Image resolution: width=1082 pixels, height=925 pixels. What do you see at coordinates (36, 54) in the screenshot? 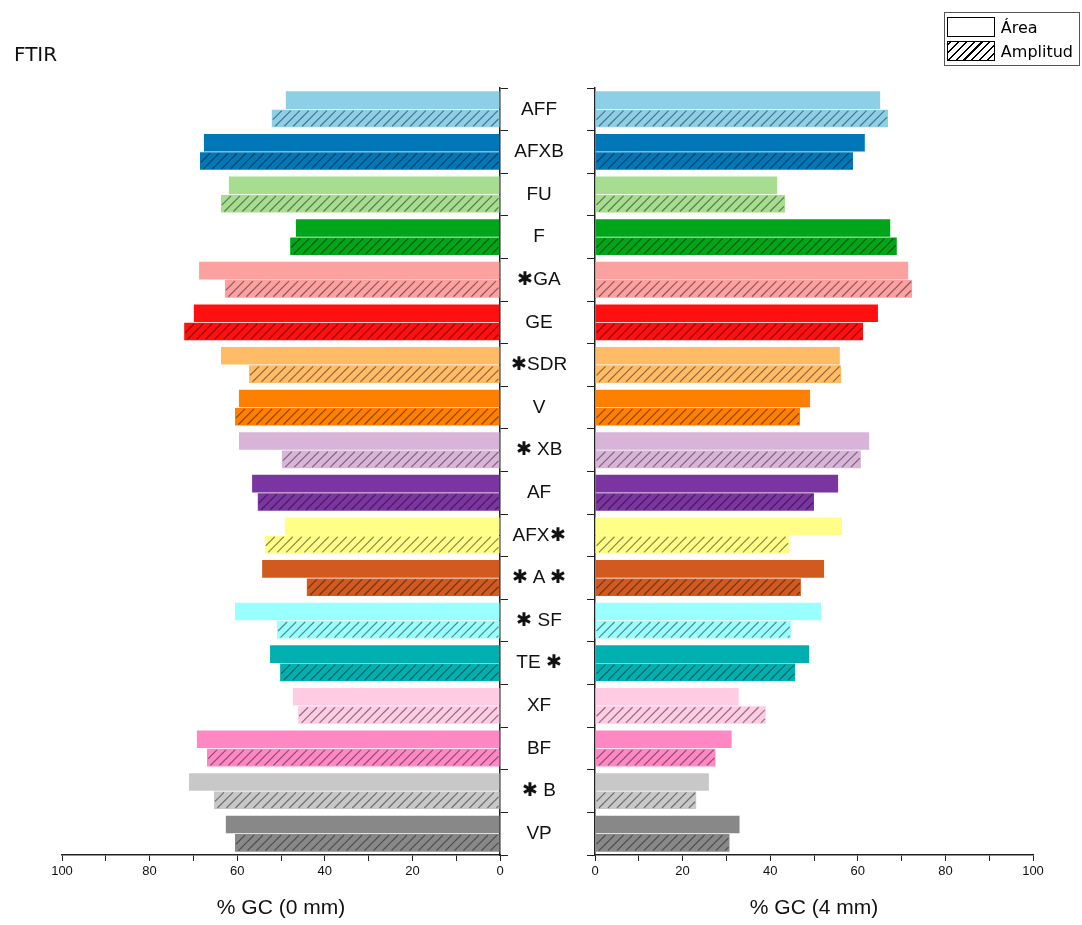
I see `chart-title: FTIR` at bounding box center [36, 54].